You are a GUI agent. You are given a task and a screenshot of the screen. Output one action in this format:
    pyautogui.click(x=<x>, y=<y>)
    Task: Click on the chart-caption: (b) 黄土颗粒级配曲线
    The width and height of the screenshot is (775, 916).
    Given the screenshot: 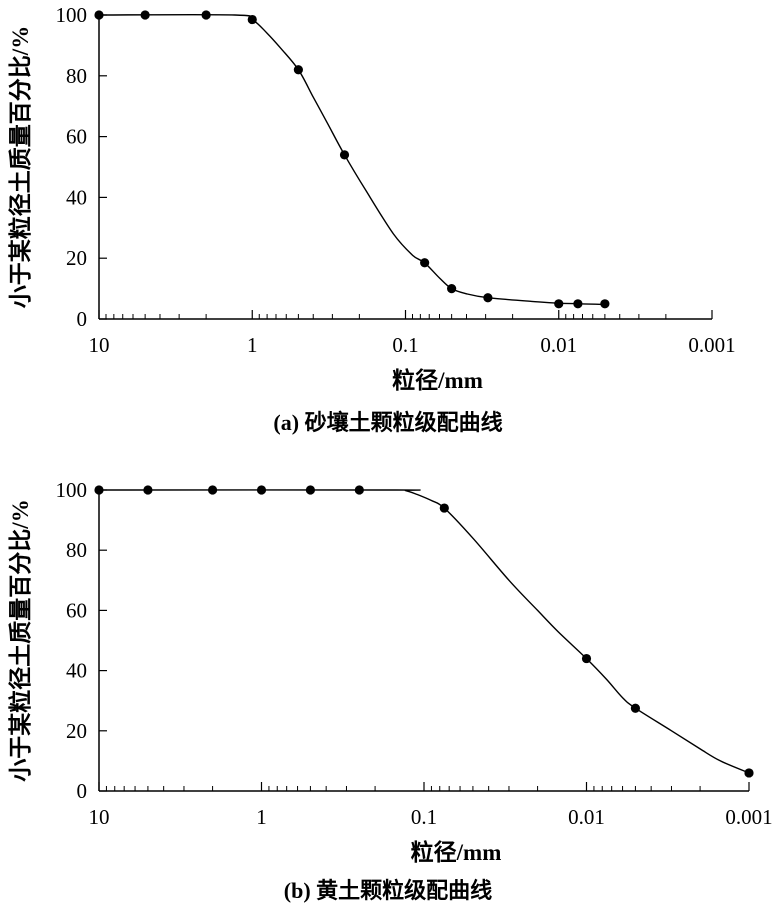 What is the action you would take?
    pyautogui.click(x=388, y=890)
    